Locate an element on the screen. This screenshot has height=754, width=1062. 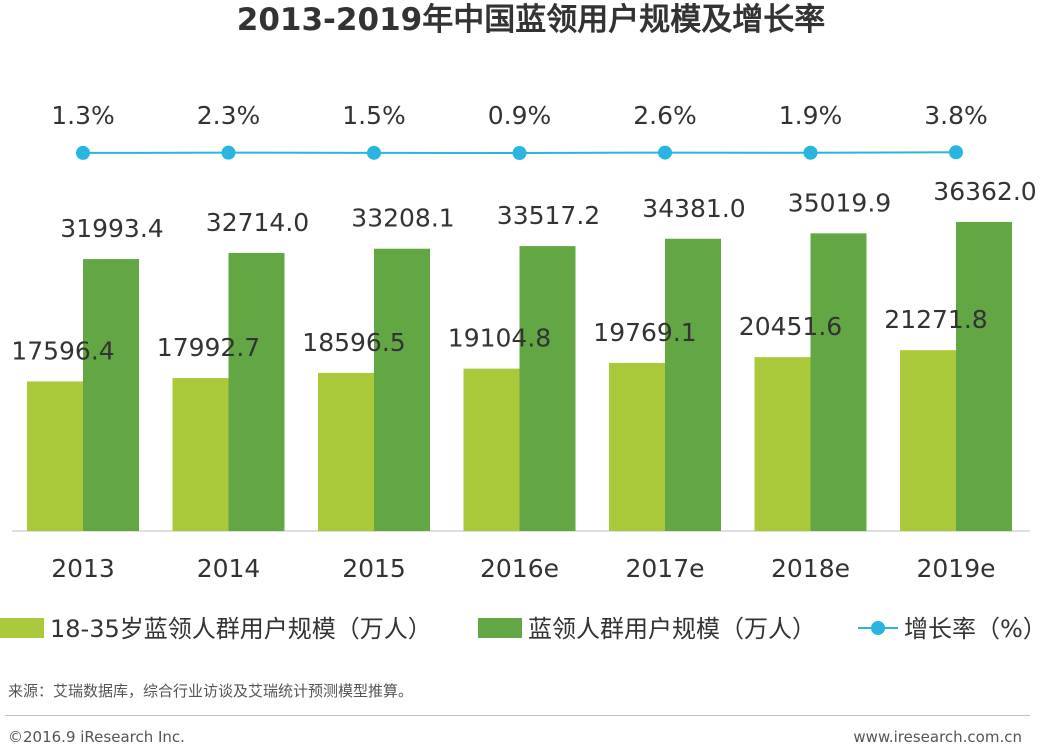
growth-rate-label-2015: 1.5% is located at coordinates (374, 115).